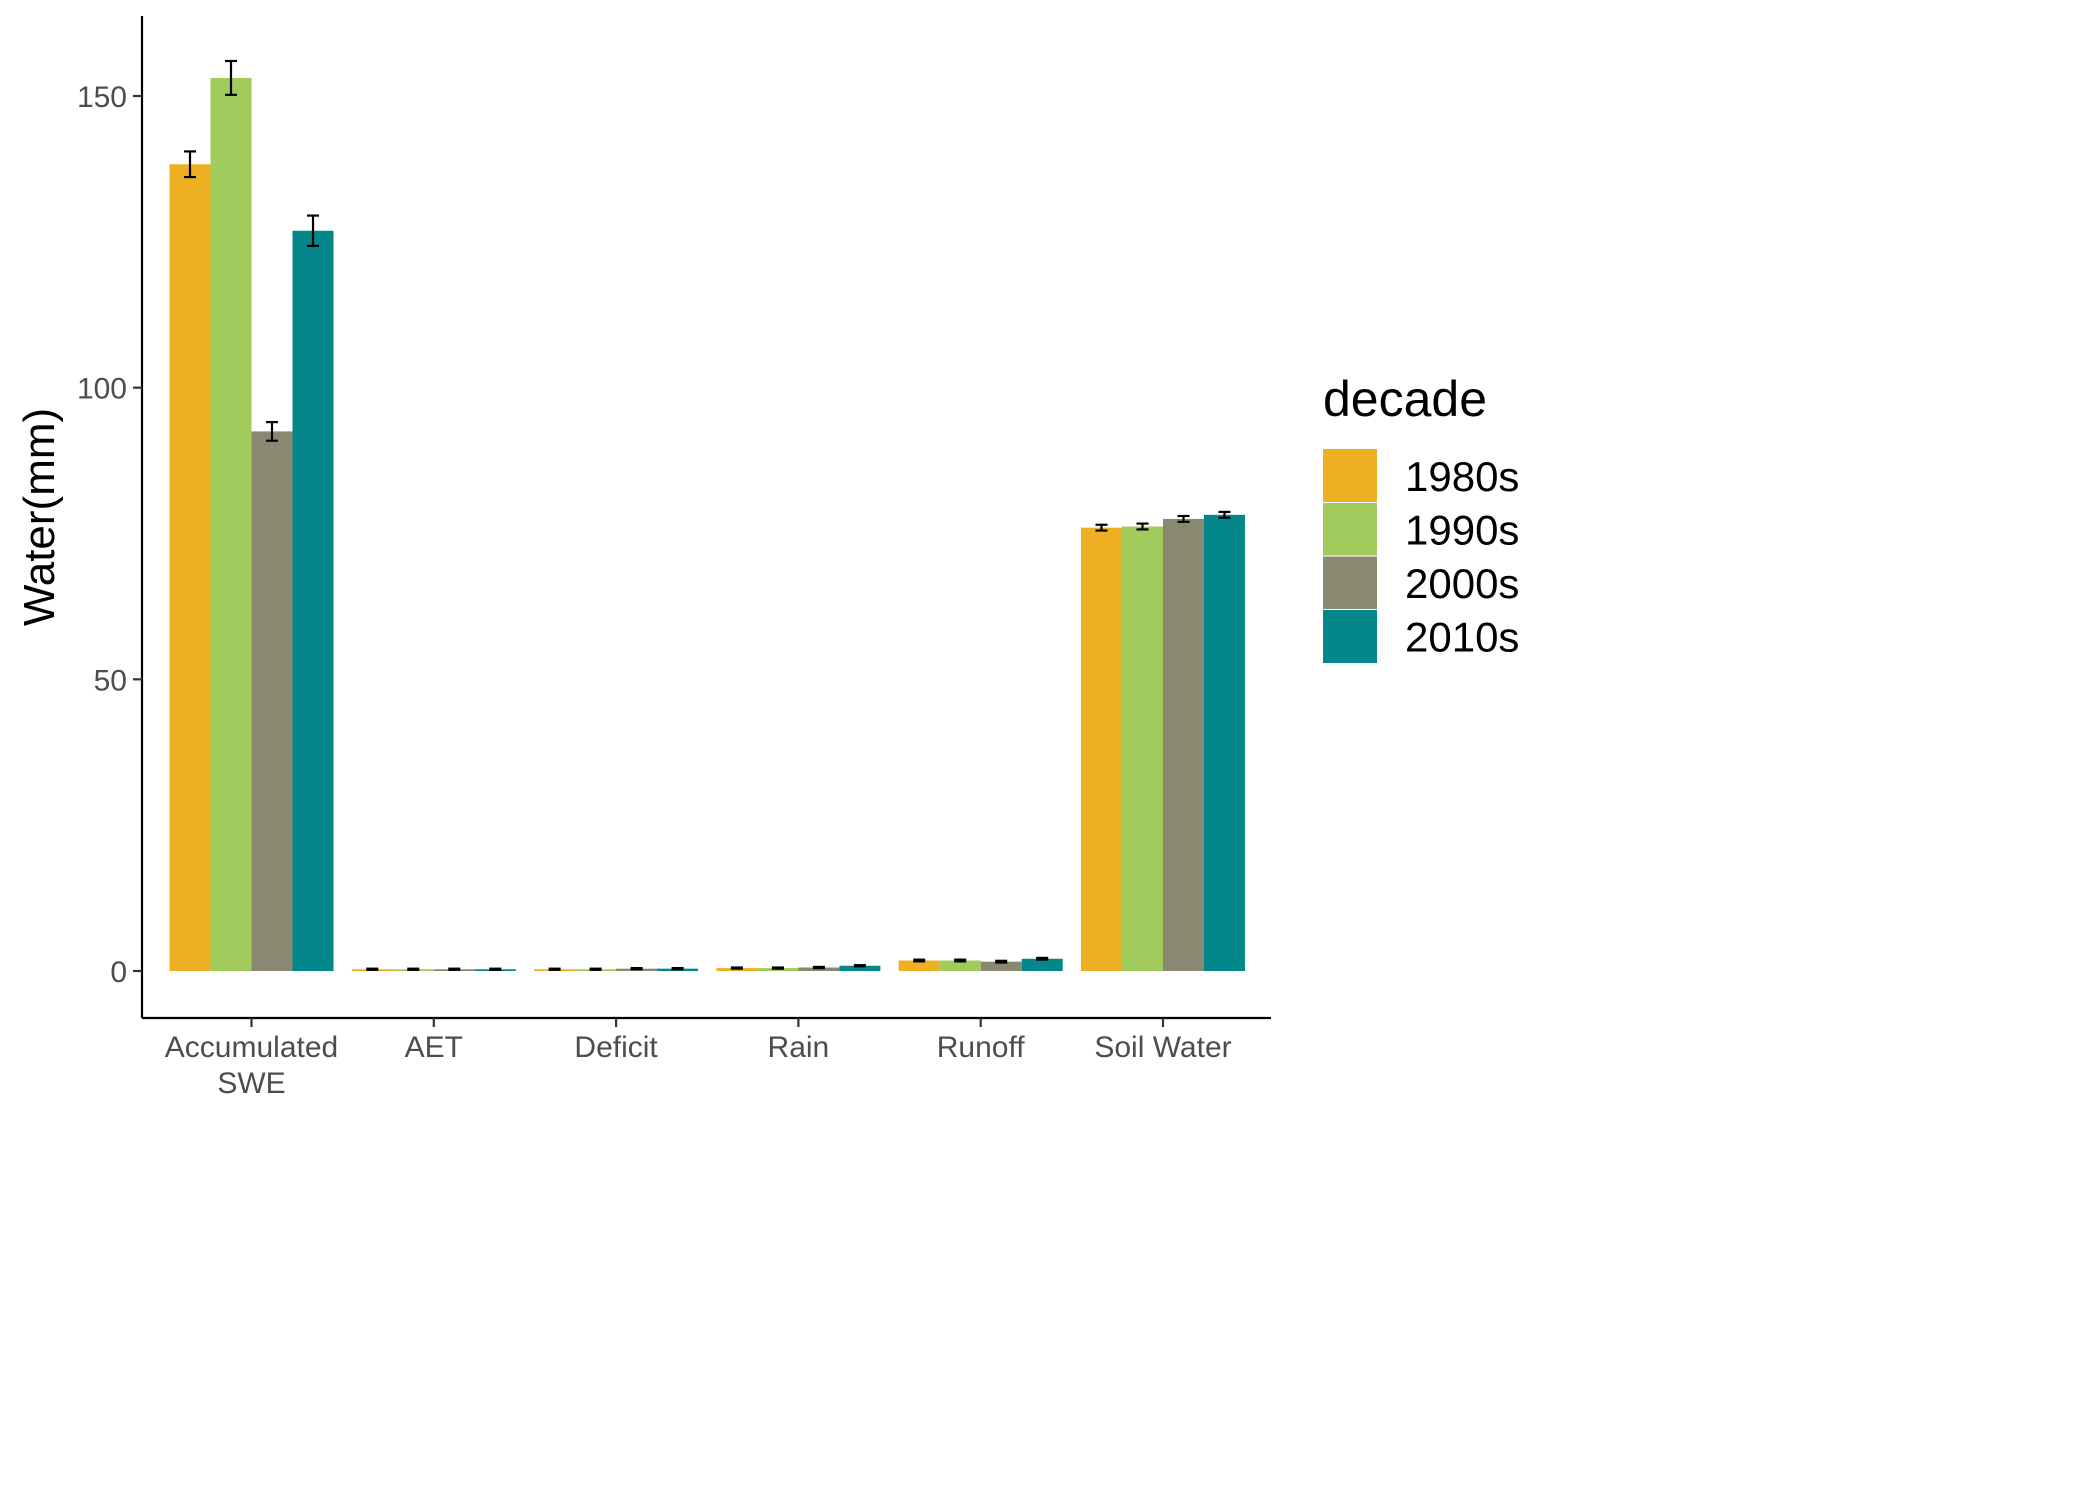 The height and width of the screenshot is (1499, 2100). I want to click on x-tick-label: Accumulated SWE, so click(251, 1065).